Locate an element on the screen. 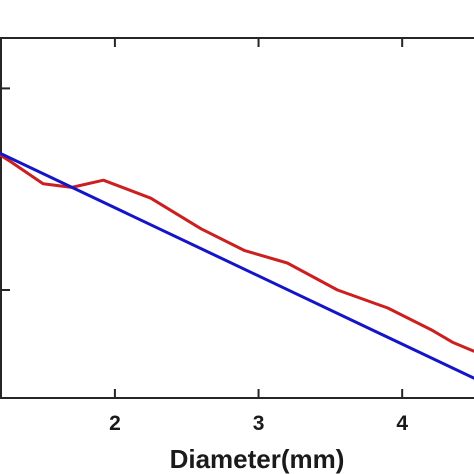 This screenshot has width=474, height=474. x-tick-label-4: 4 is located at coordinates (402, 423).